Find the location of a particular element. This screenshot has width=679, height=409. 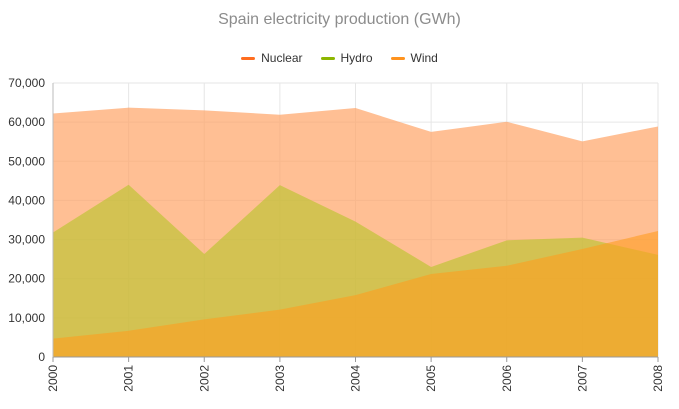

x-tick-label: 2006 is located at coordinates (507, 378).